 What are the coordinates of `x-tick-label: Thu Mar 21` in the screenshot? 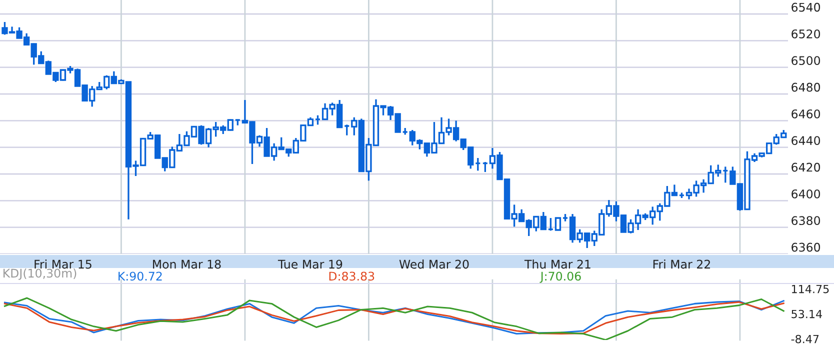 It's located at (557, 264).